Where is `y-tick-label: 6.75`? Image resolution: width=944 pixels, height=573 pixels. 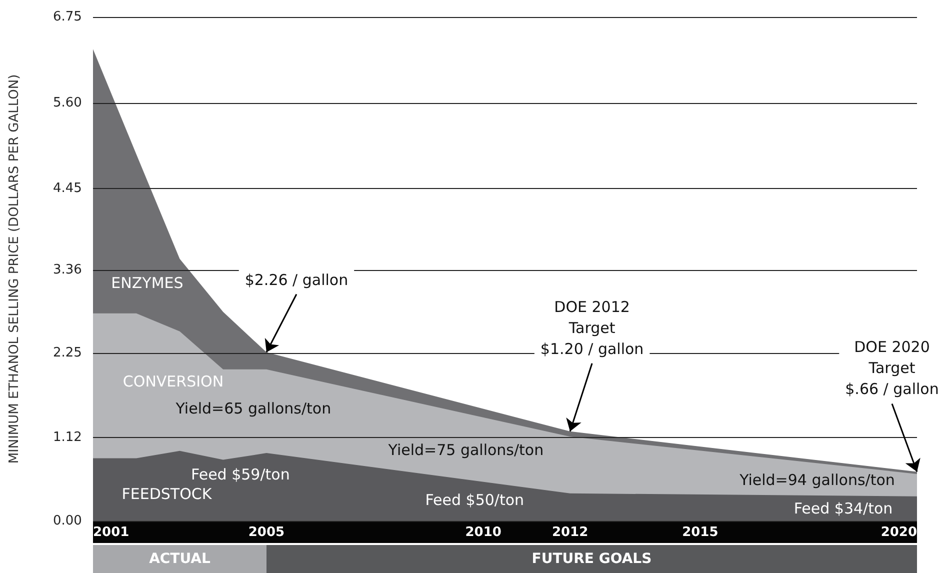 y-tick-label: 6.75 is located at coordinates (67, 17).